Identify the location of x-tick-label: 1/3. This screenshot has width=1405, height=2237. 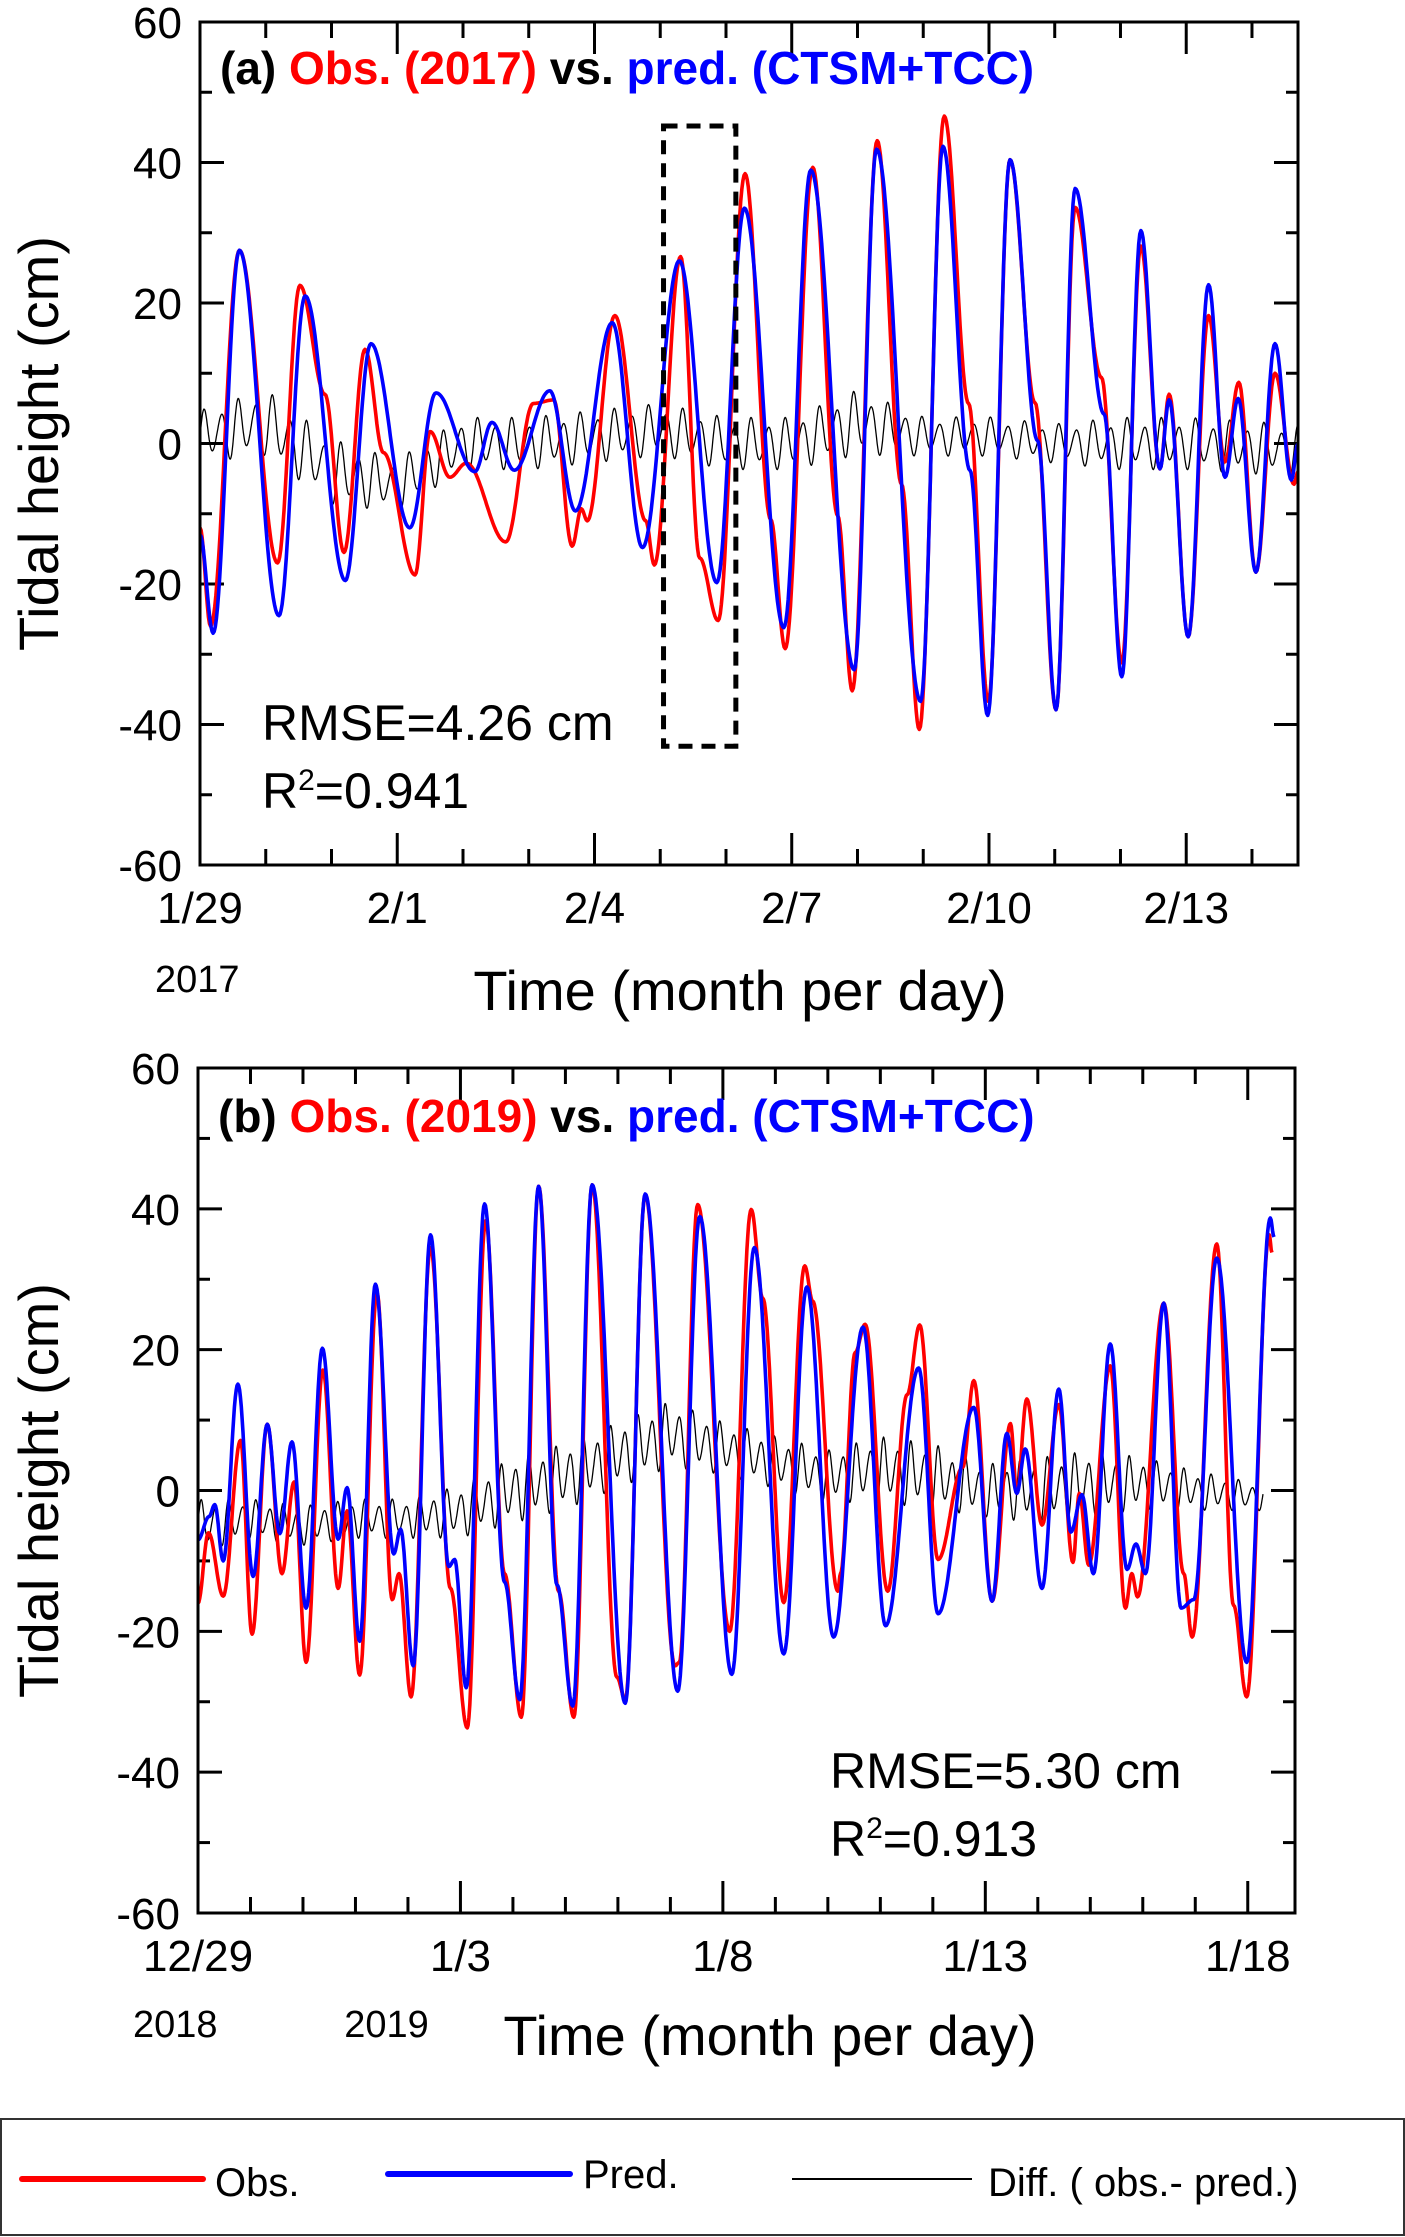
(460, 1956).